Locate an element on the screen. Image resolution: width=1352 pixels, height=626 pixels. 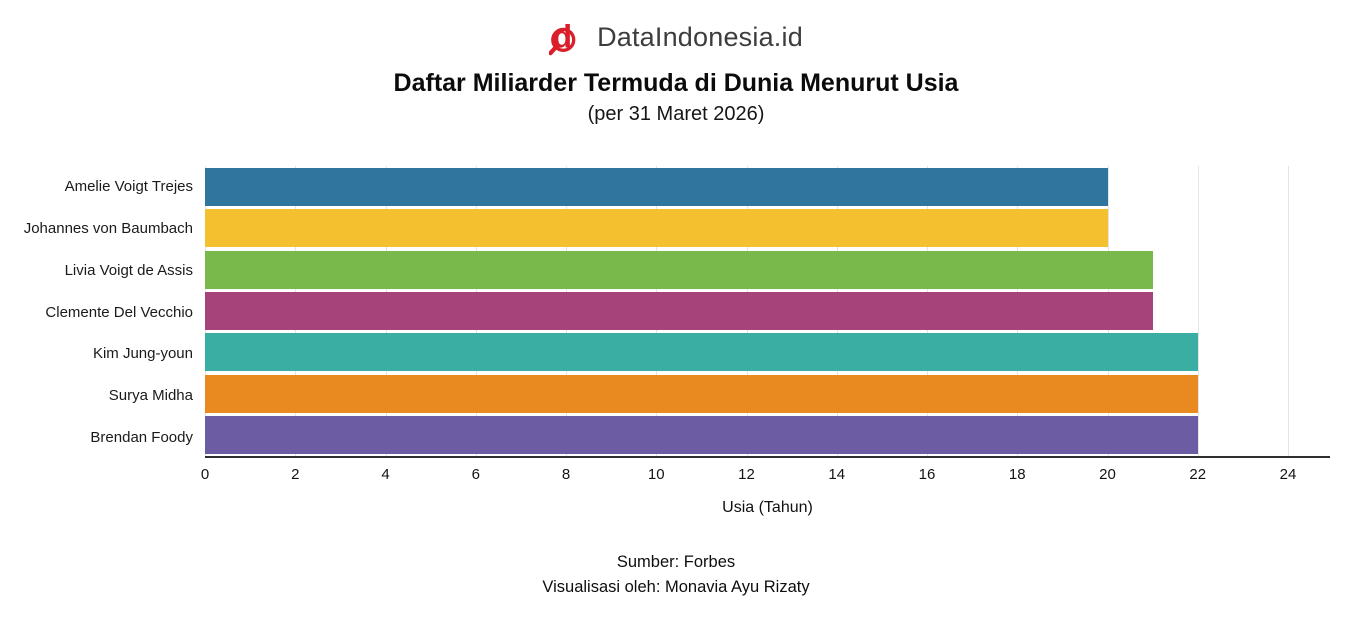
x-axis-tick-label: 24 is located at coordinates (1288, 474).